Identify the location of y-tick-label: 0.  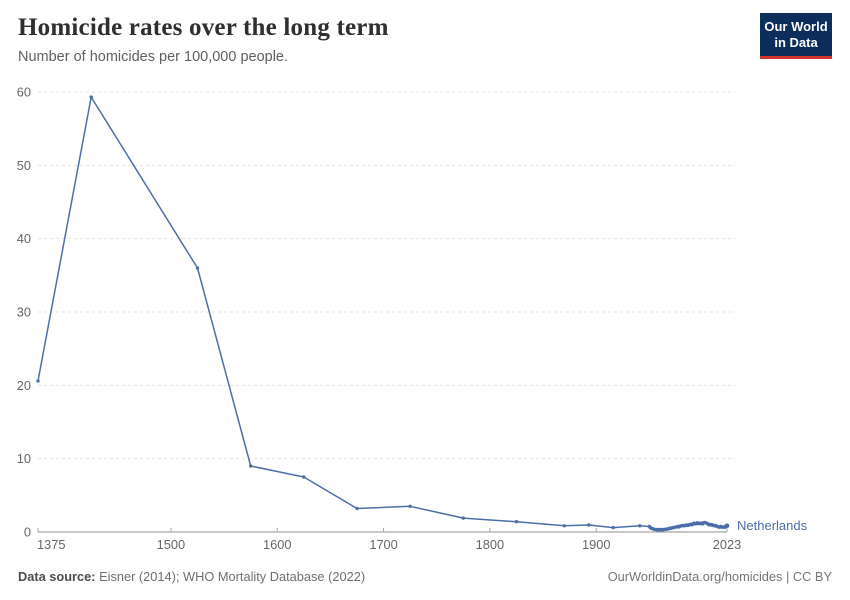
(27, 532).